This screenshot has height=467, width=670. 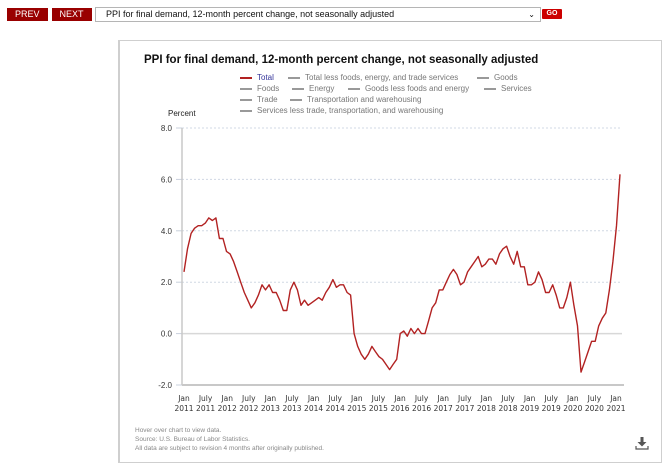 What do you see at coordinates (408, 88) in the screenshot?
I see `legend-item-goods-less-foods-energy: Goods less foods and energy` at bounding box center [408, 88].